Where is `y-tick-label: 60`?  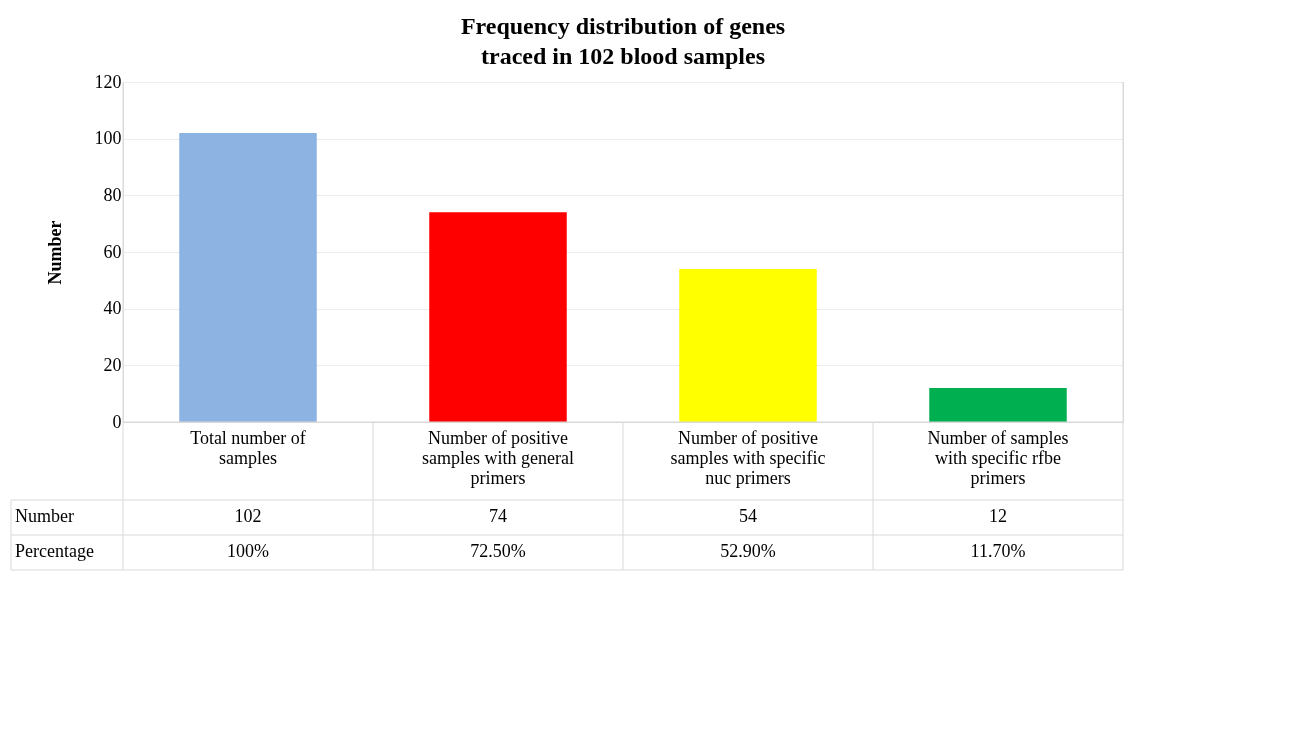
y-tick-label: 60 is located at coordinates (112, 251).